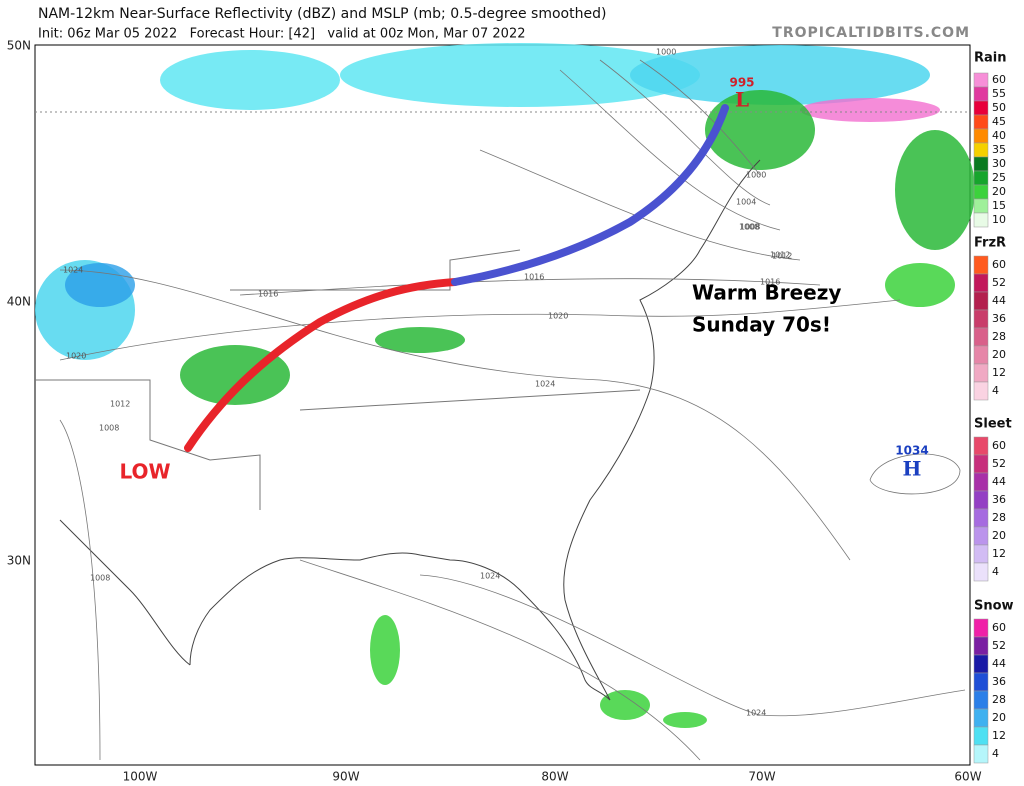 The image size is (1024, 786). I want to click on legend-title: Snow, so click(994, 606).